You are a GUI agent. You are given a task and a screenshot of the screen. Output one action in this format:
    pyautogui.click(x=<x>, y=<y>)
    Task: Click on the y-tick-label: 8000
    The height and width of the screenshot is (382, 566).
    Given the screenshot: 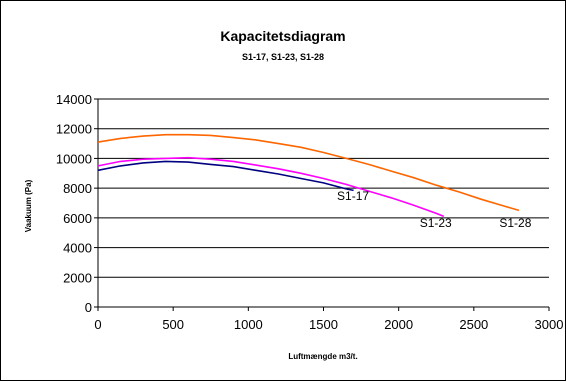 What is the action you would take?
    pyautogui.click(x=77, y=188)
    